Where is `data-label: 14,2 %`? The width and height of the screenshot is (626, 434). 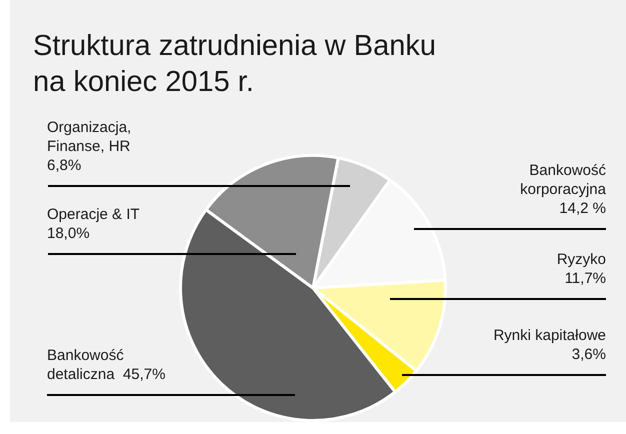
data-label: 14,2 % is located at coordinates (582, 208).